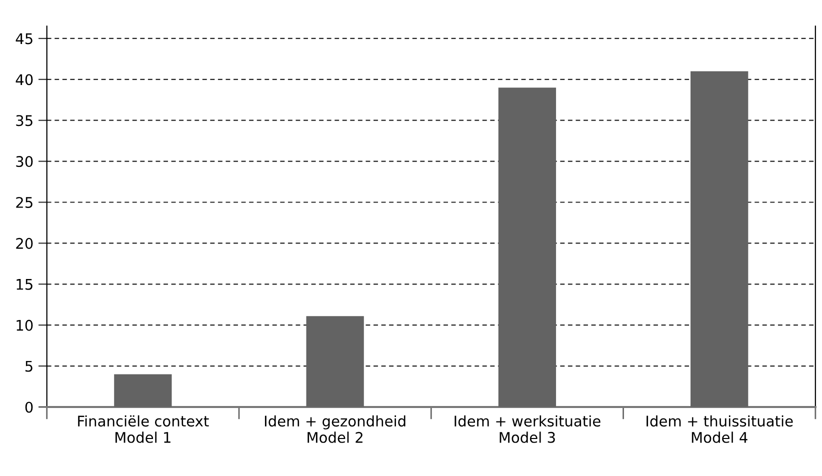 This screenshot has height=476, width=822. What do you see at coordinates (29, 407) in the screenshot?
I see `y-tick-label: 0` at bounding box center [29, 407].